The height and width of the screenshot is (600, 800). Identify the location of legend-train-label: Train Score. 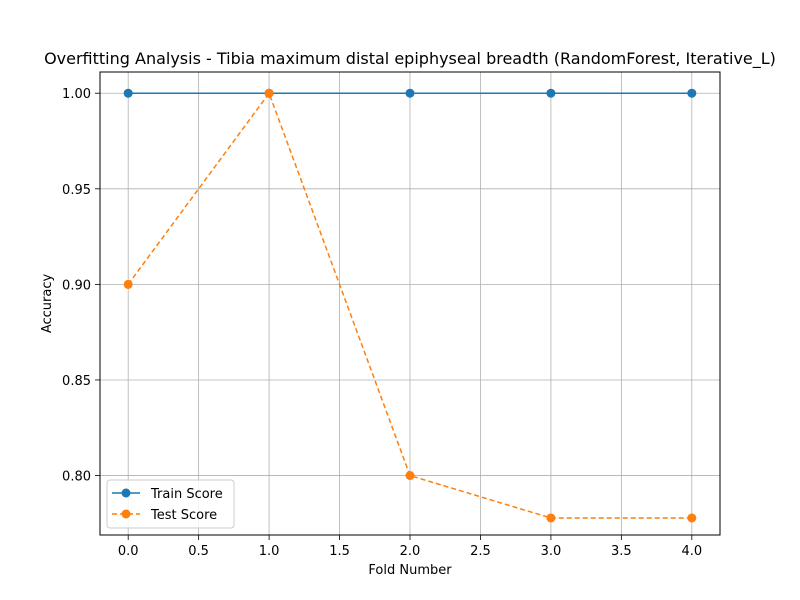
(186, 494).